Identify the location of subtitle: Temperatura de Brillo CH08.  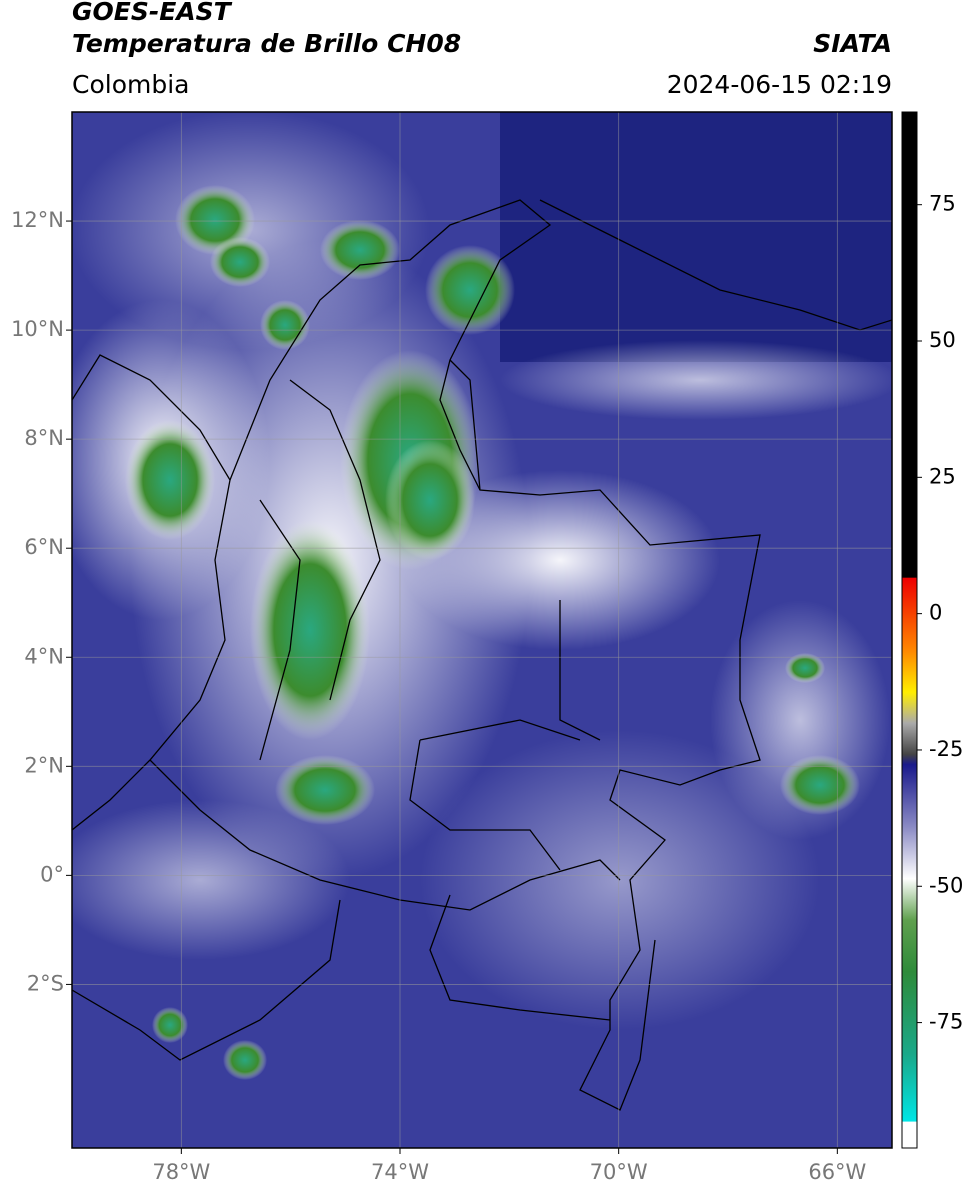
(266, 43).